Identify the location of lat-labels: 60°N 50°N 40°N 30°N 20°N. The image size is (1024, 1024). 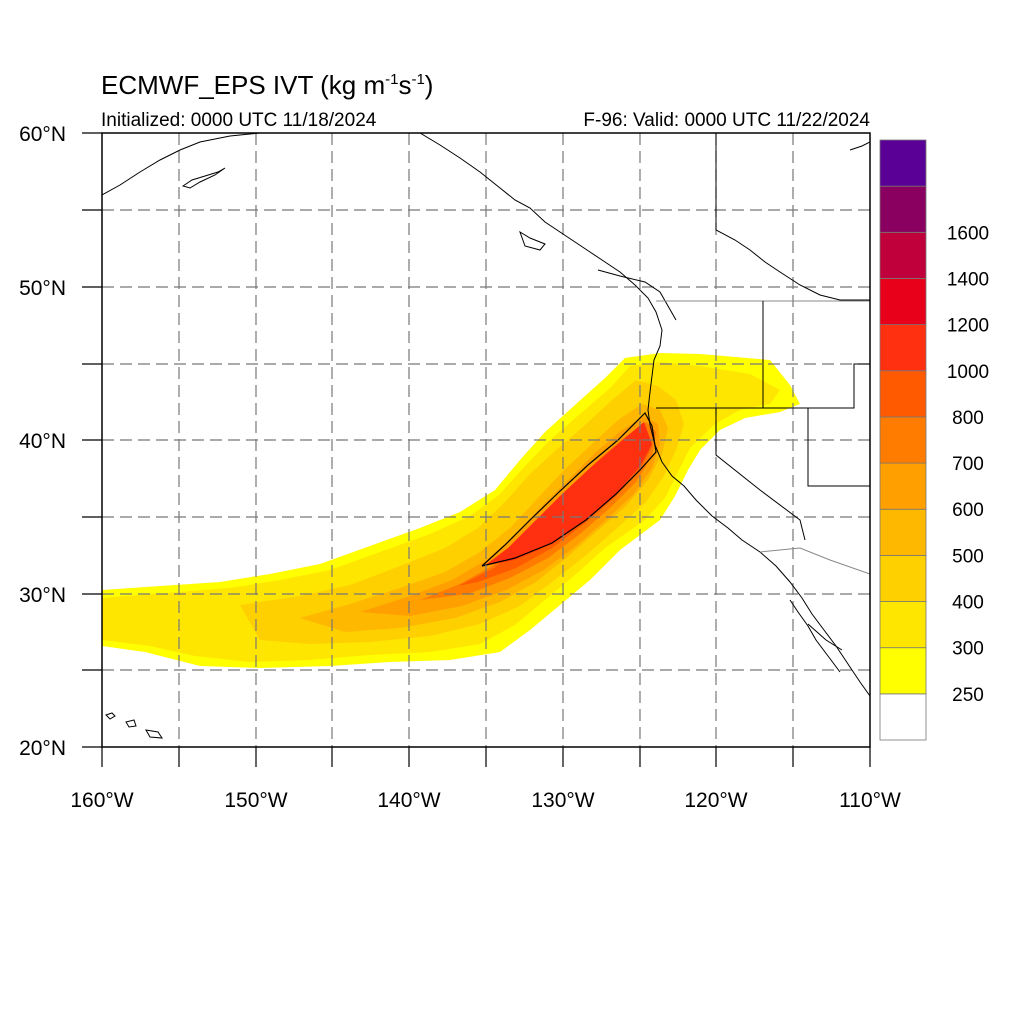
(42, 441).